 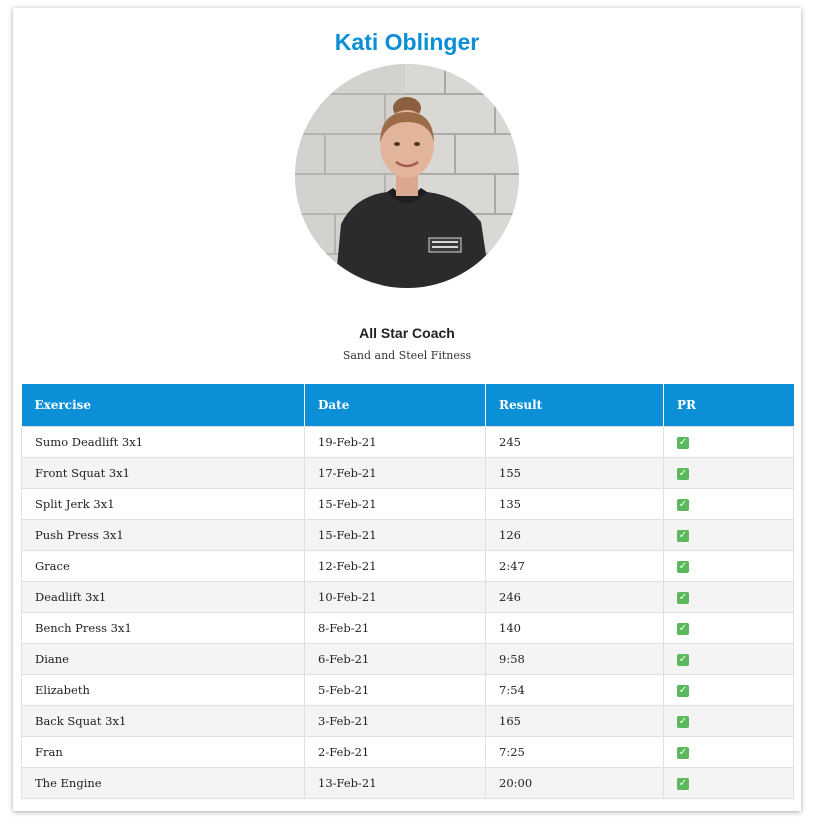 What do you see at coordinates (163, 627) in the screenshot?
I see `exercise-cell: Bench Press 3x1` at bounding box center [163, 627].